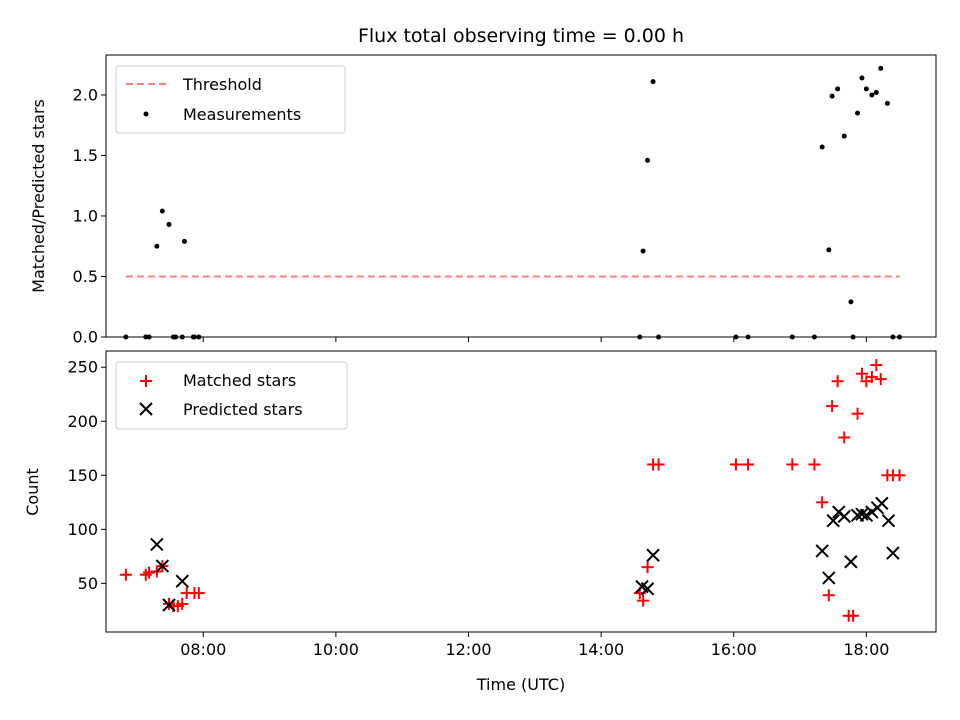  Describe the element at coordinates (243, 409) in the screenshot. I see `legend-predicted-label: Predicted stars` at that location.